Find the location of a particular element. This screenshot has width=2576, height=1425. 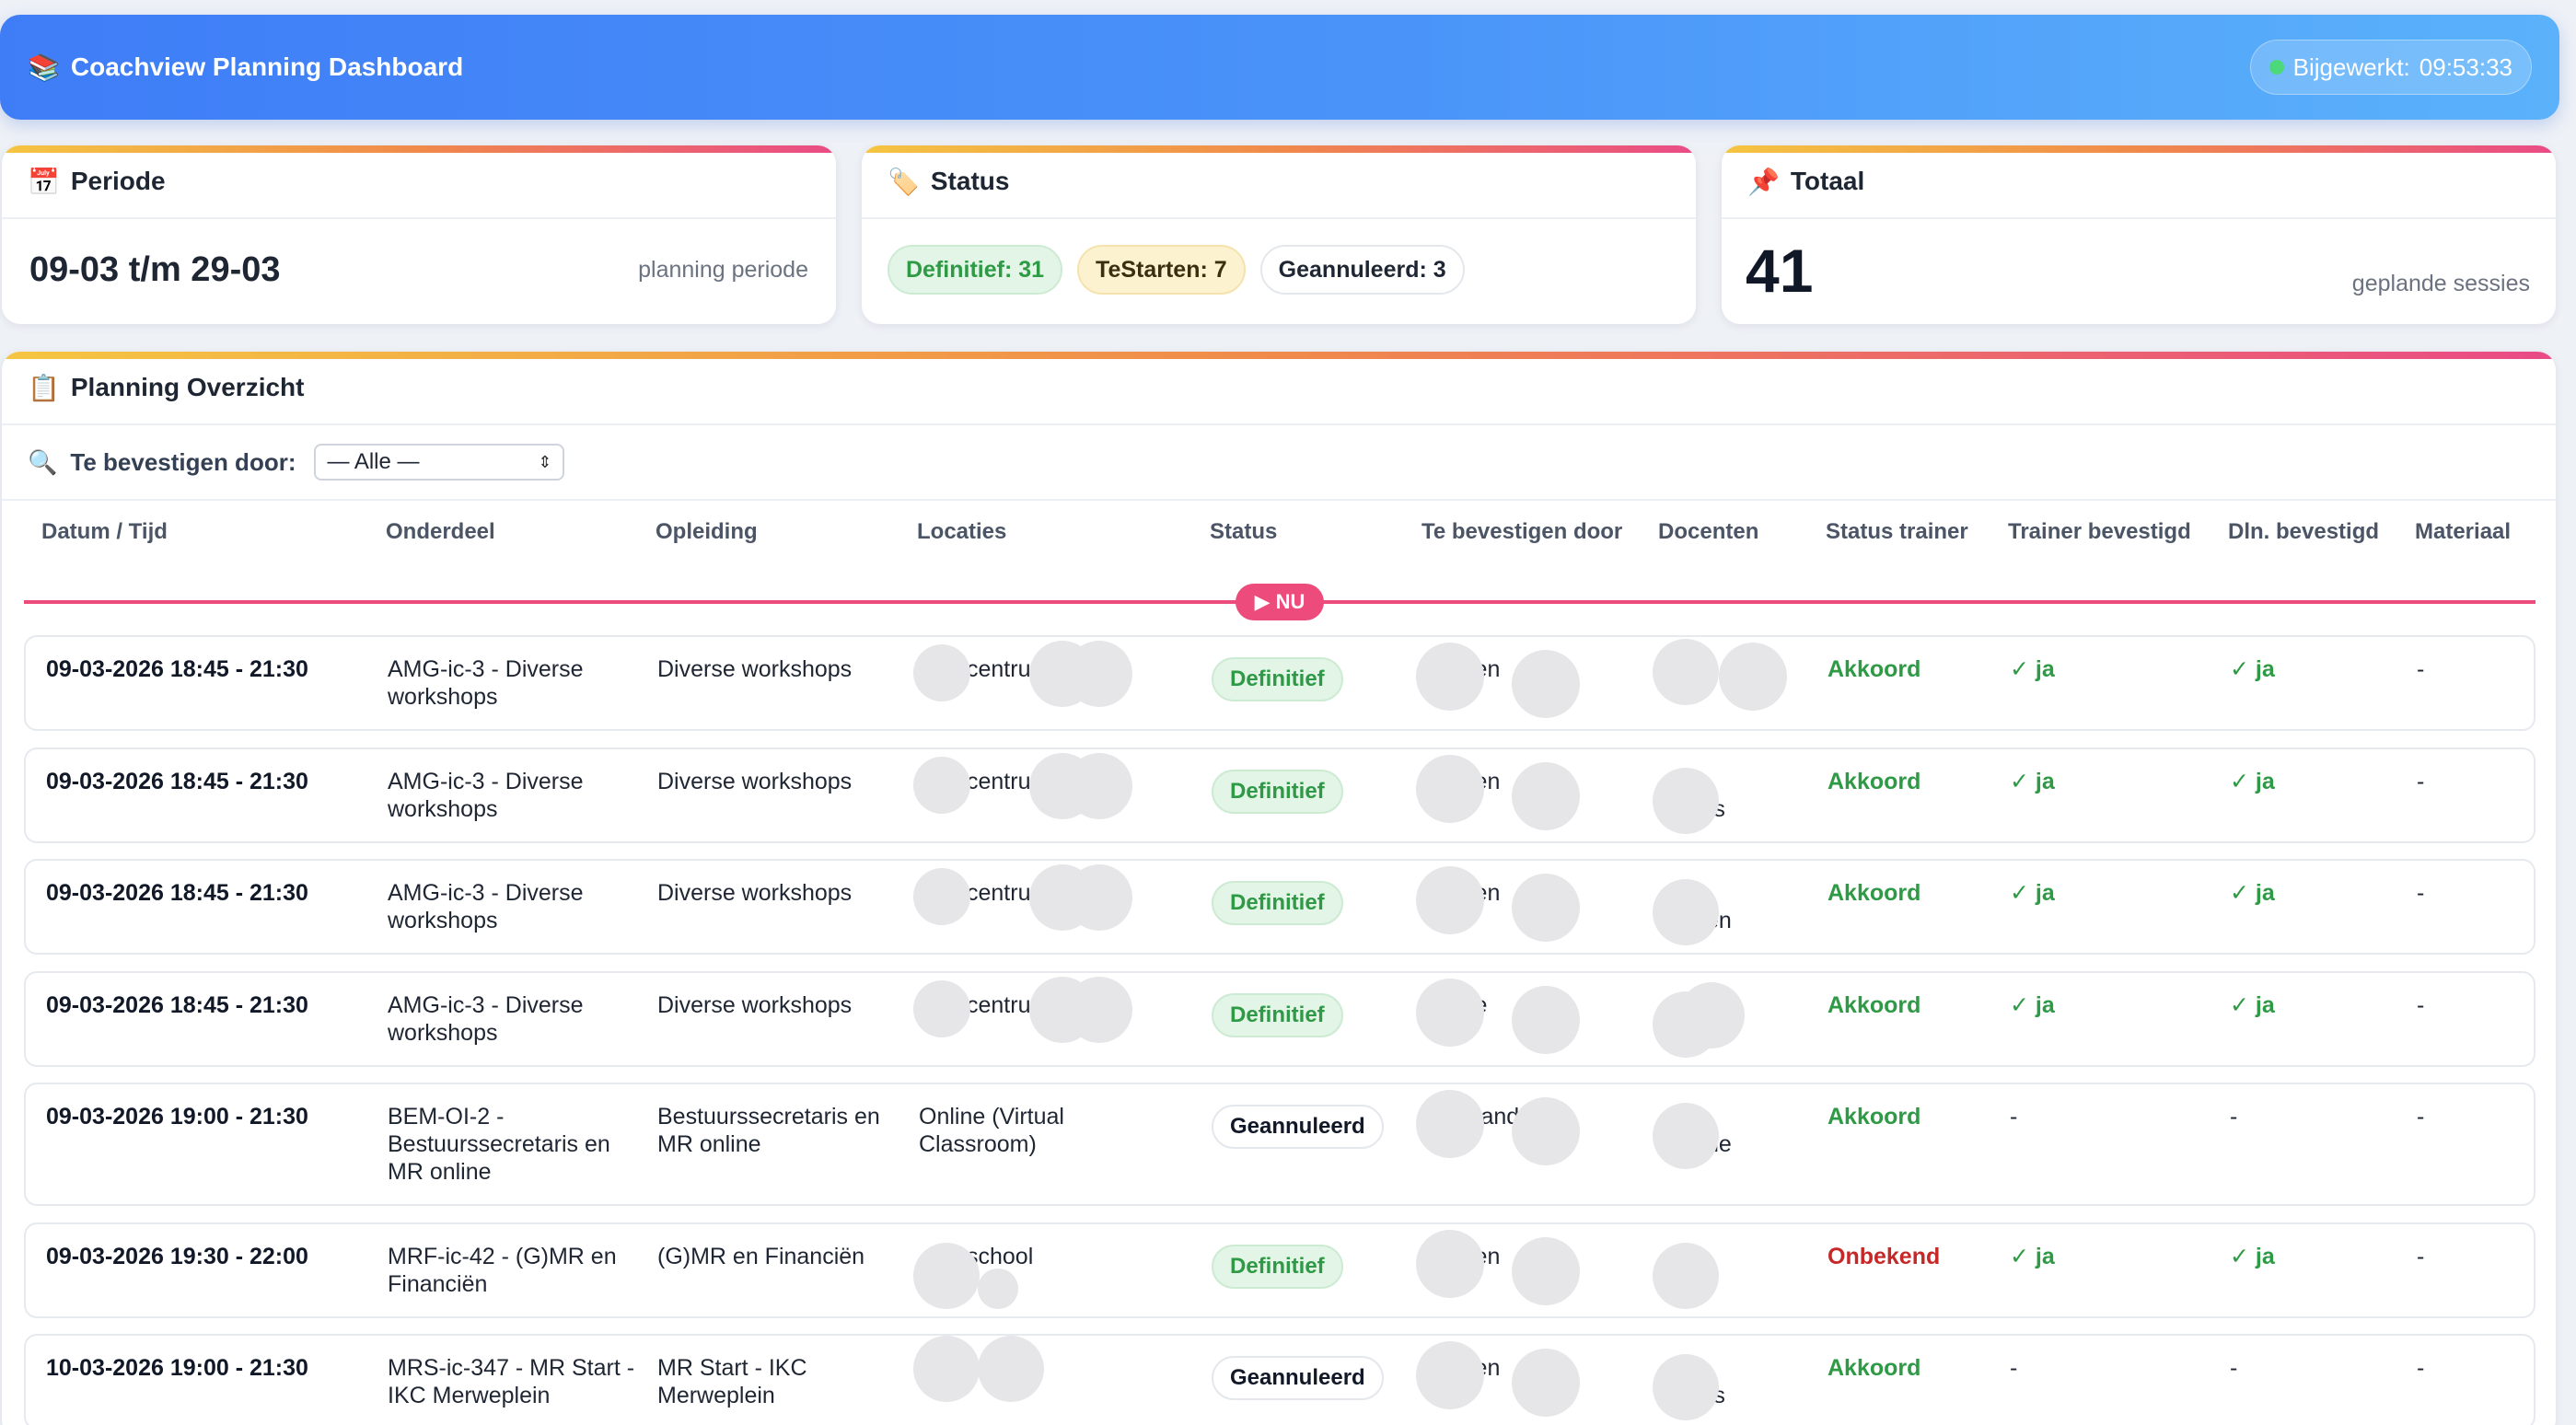

cell-opleiding: (G)MR en Financiën is located at coordinates (761, 1256).